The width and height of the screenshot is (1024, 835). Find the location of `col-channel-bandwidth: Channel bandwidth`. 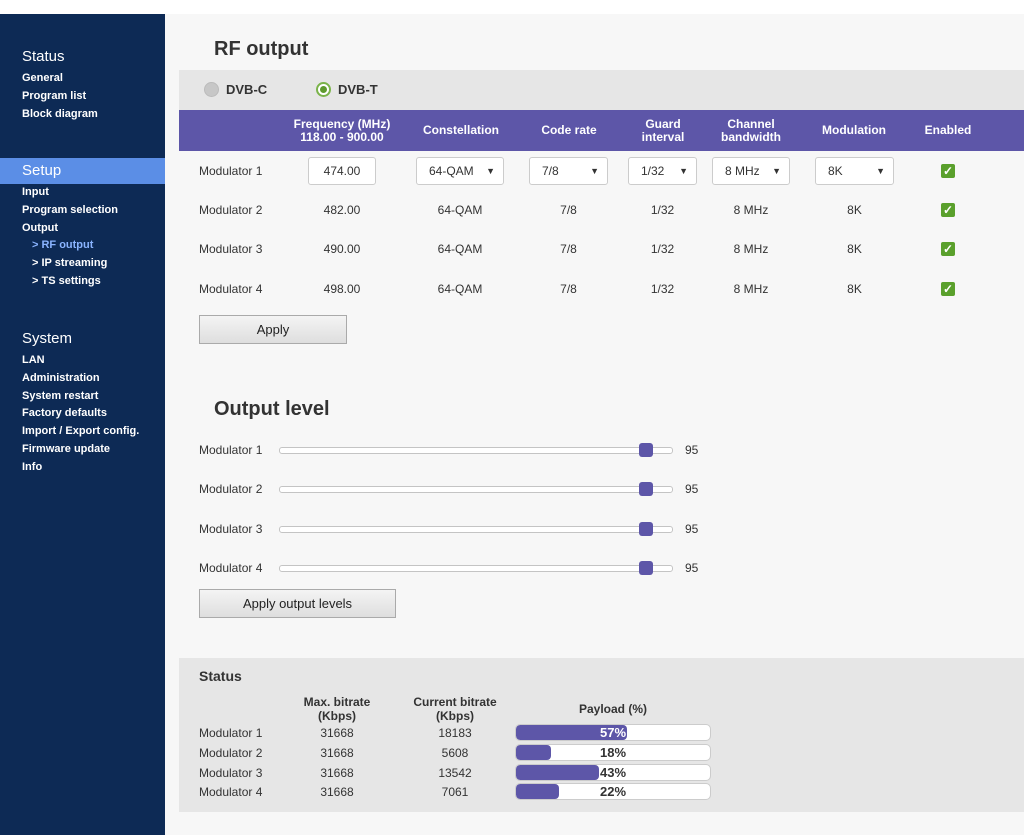

col-channel-bandwidth: Channel bandwidth is located at coordinates (751, 130).